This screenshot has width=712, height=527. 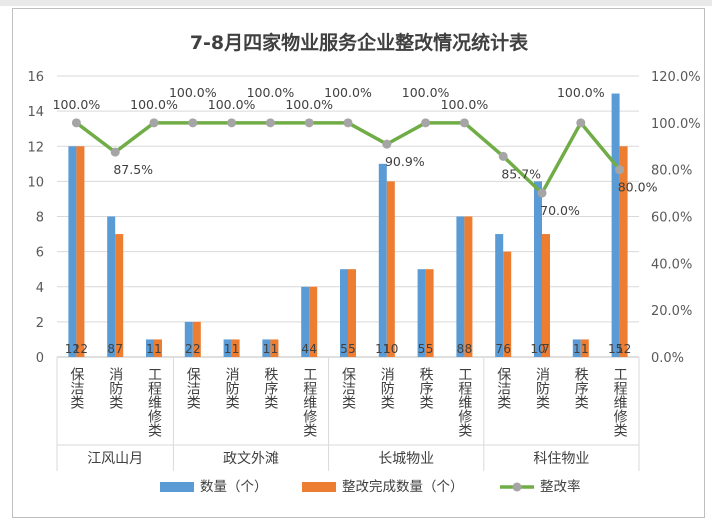 I want to click on y-right-tick-label: 20.0%, so click(x=671, y=311).